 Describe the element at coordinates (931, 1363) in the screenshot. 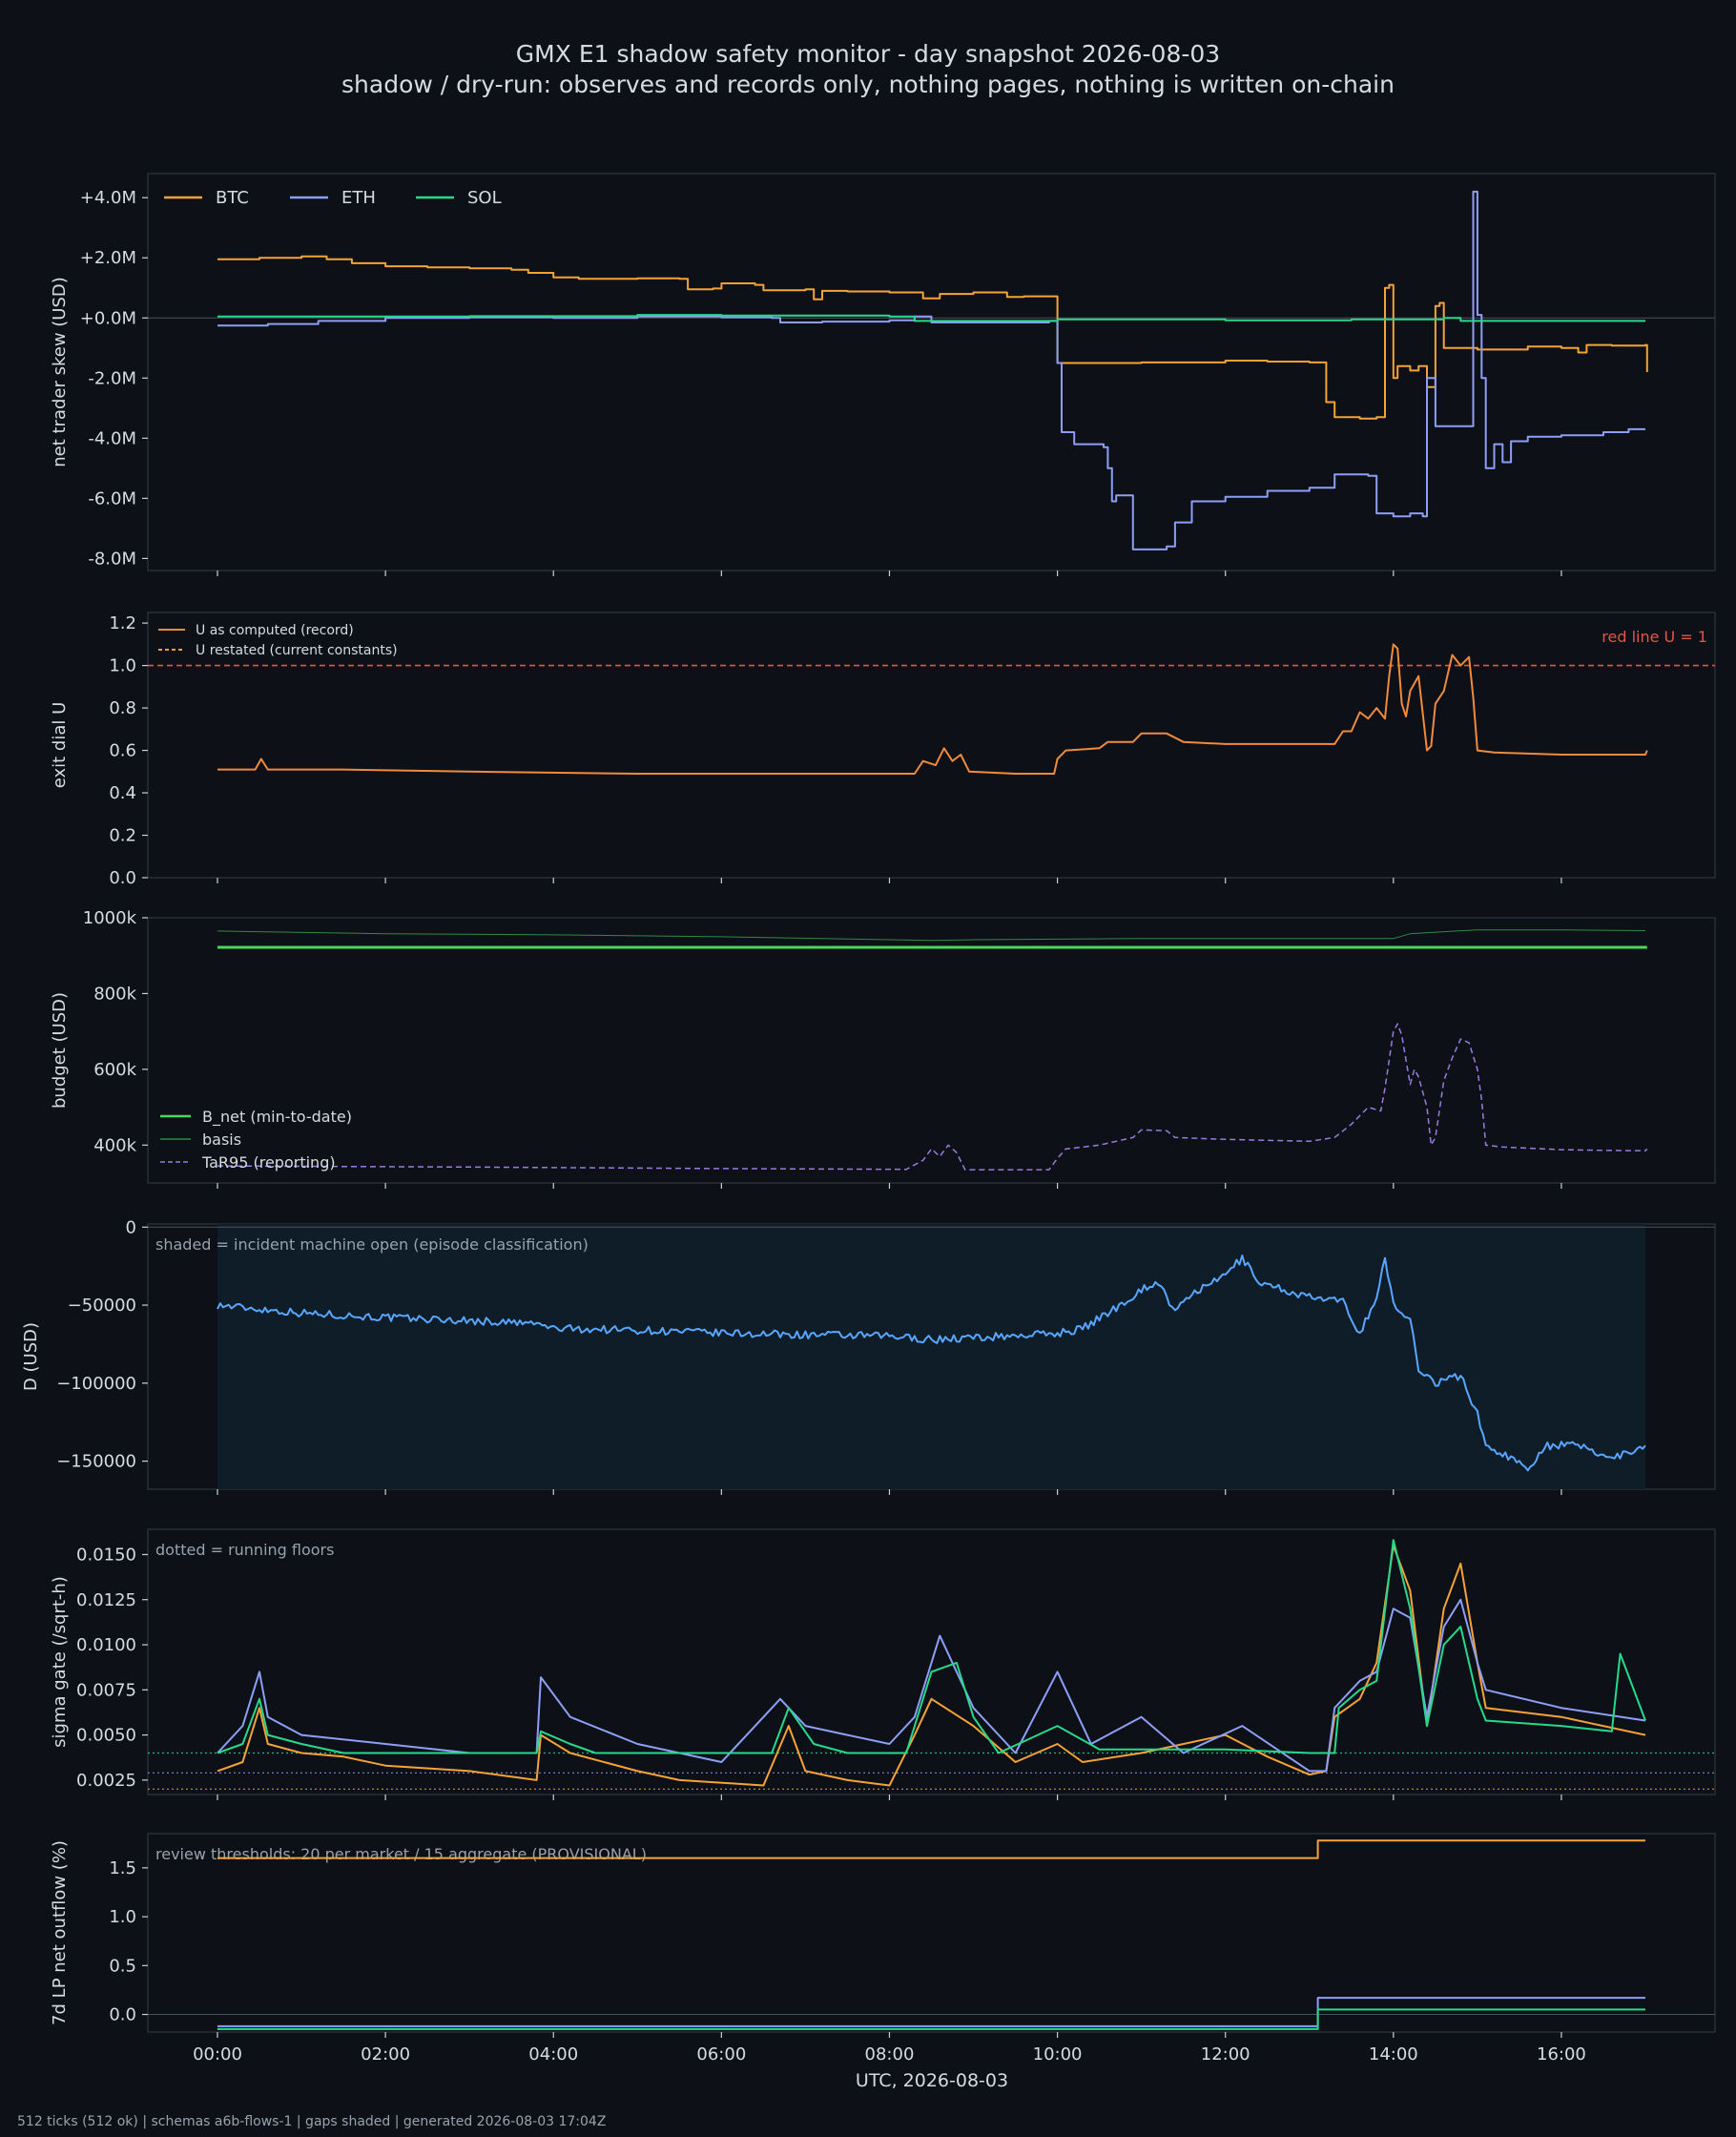

I see `series-d` at that location.